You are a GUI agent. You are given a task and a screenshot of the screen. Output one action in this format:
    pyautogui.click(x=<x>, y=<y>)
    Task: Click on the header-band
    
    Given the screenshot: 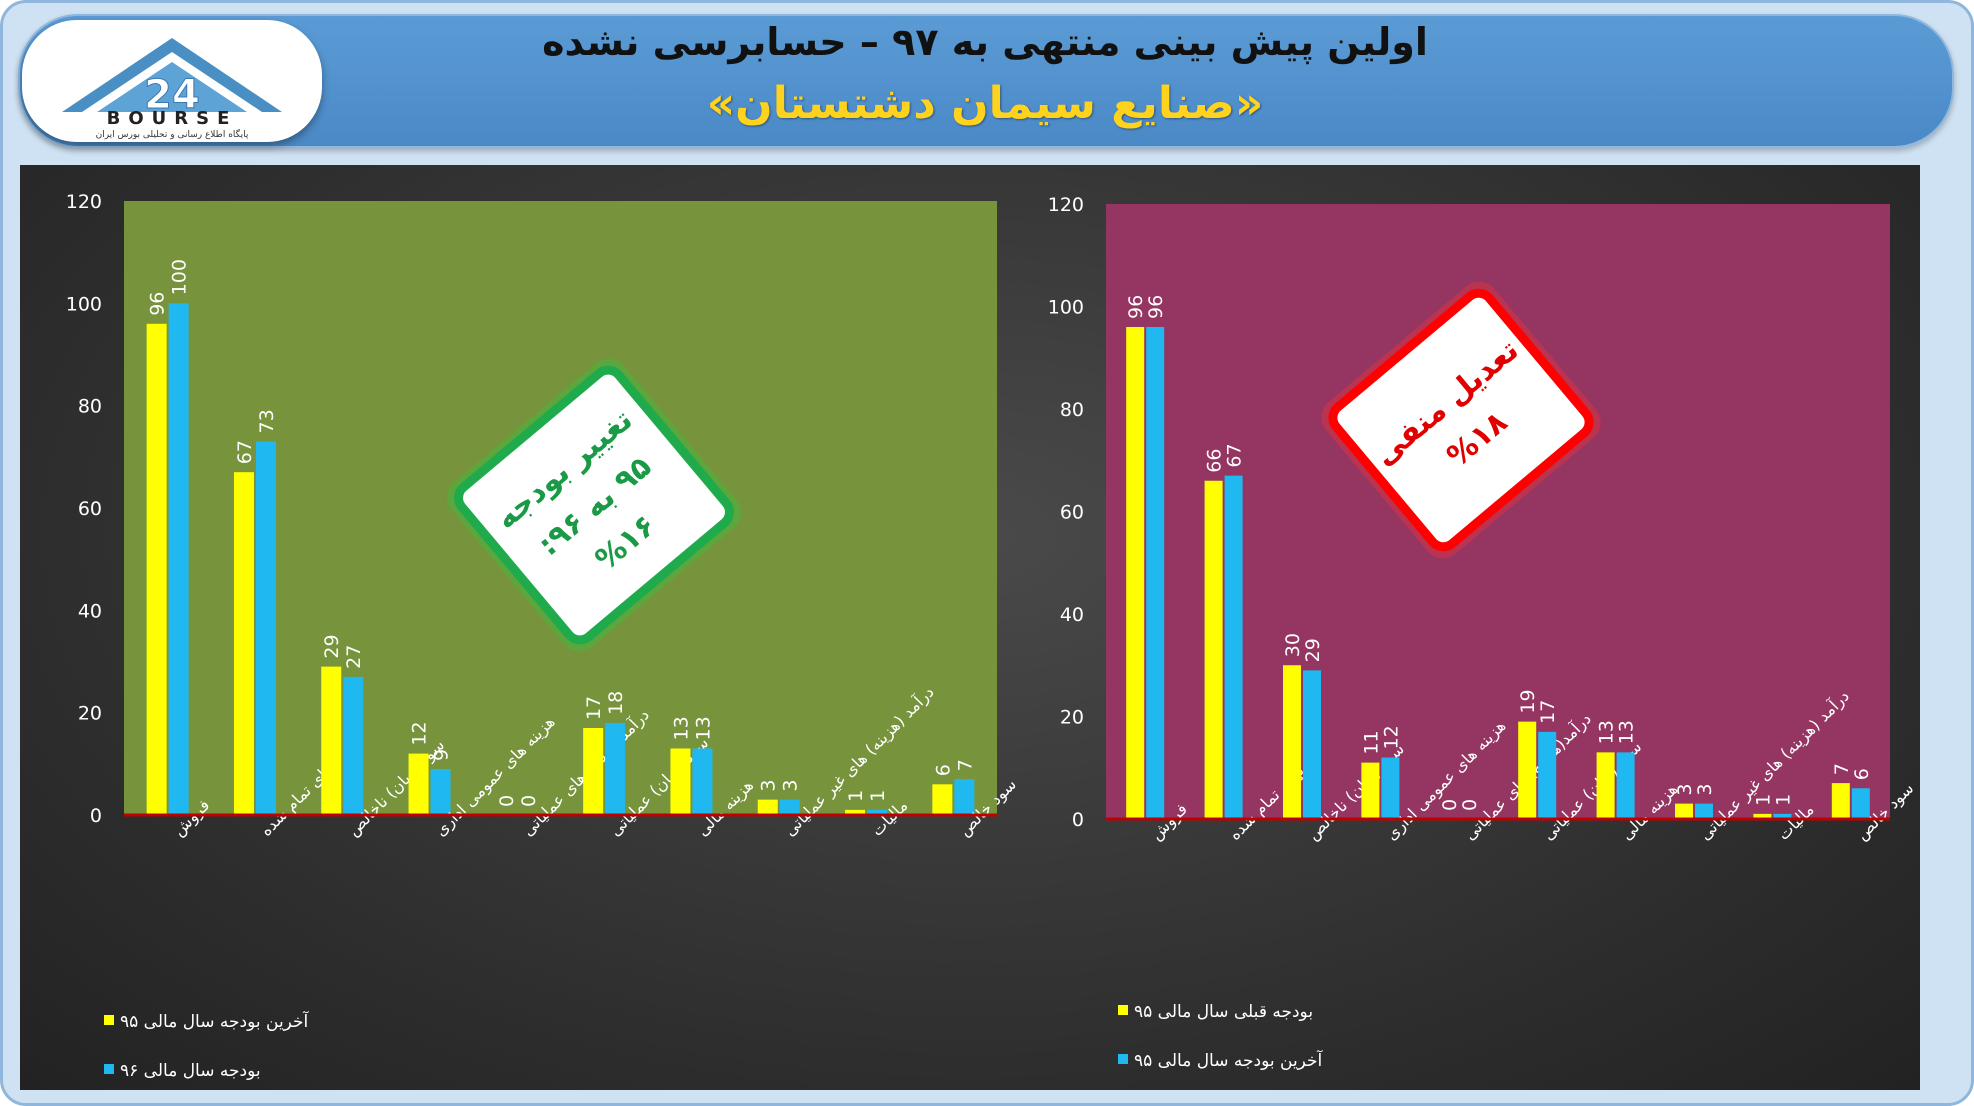 What is the action you would take?
    pyautogui.click(x=986, y=81)
    